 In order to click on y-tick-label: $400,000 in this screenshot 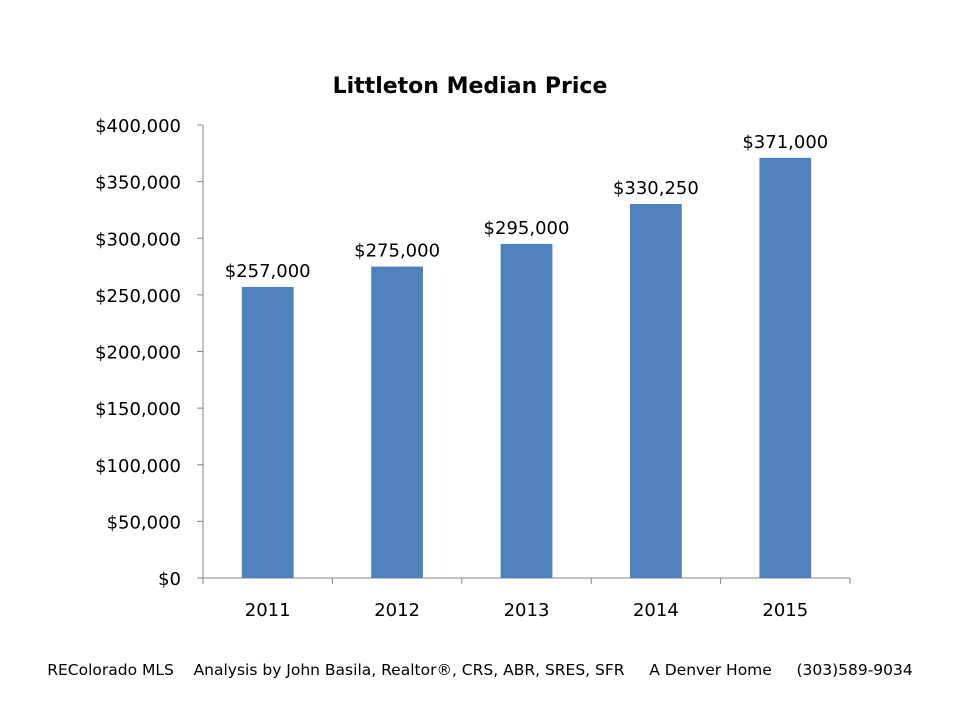, I will do `click(138, 126)`.